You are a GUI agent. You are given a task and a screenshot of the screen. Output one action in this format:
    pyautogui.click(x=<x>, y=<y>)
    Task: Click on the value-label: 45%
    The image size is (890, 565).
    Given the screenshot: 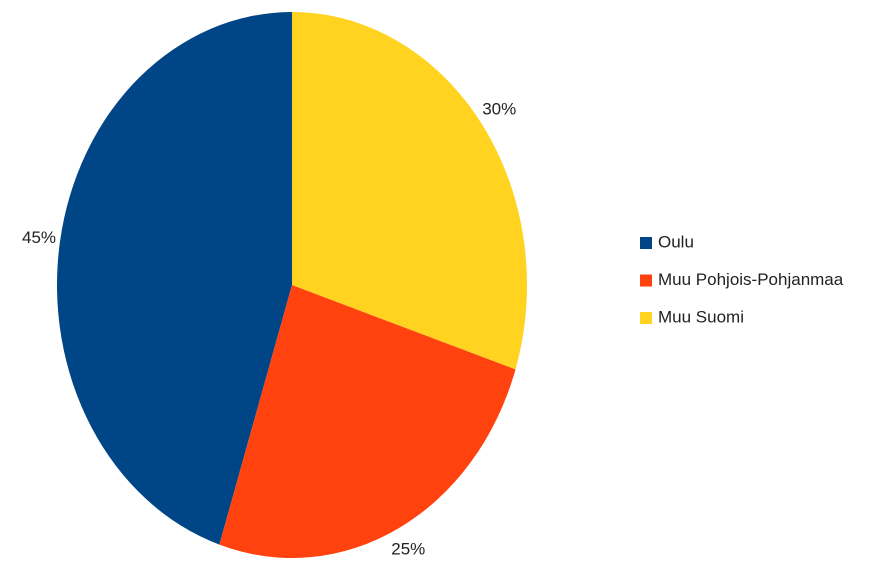 What is the action you would take?
    pyautogui.click(x=39, y=237)
    